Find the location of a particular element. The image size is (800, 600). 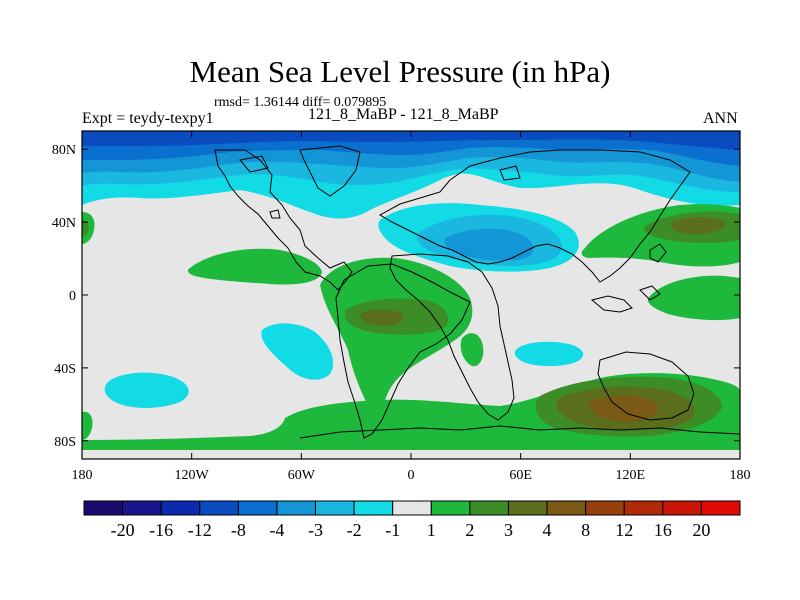

colorbar-label: -16 is located at coordinates (161, 530).